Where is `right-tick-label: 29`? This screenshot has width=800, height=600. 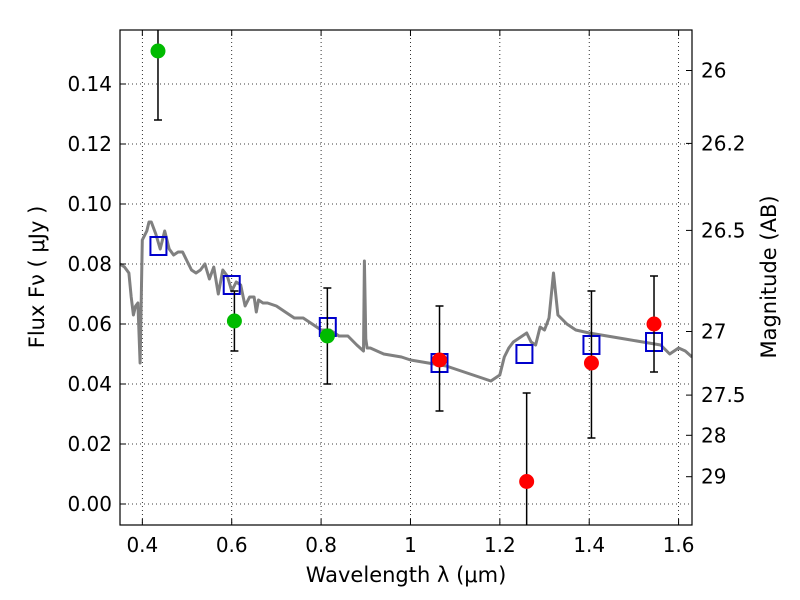
right-tick-label: 29 is located at coordinates (713, 477).